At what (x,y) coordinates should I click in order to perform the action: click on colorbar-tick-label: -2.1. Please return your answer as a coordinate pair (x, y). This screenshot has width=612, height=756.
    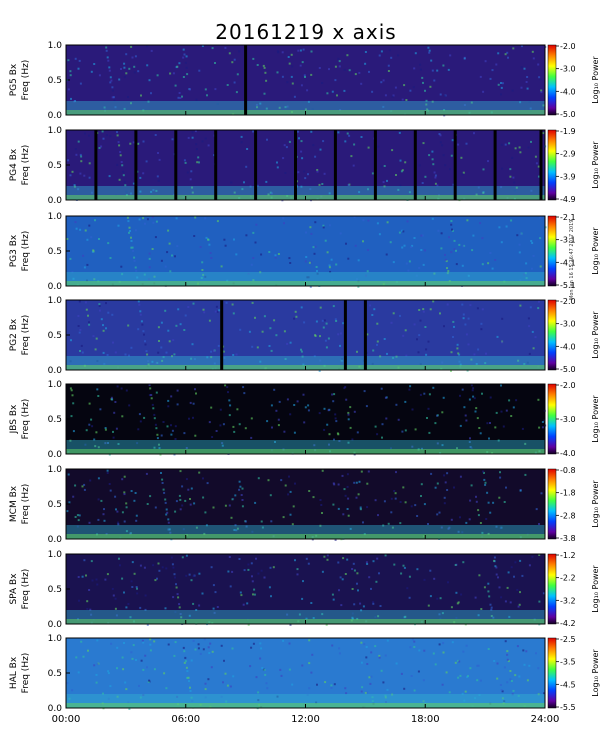
    Looking at the image, I should click on (568, 217).